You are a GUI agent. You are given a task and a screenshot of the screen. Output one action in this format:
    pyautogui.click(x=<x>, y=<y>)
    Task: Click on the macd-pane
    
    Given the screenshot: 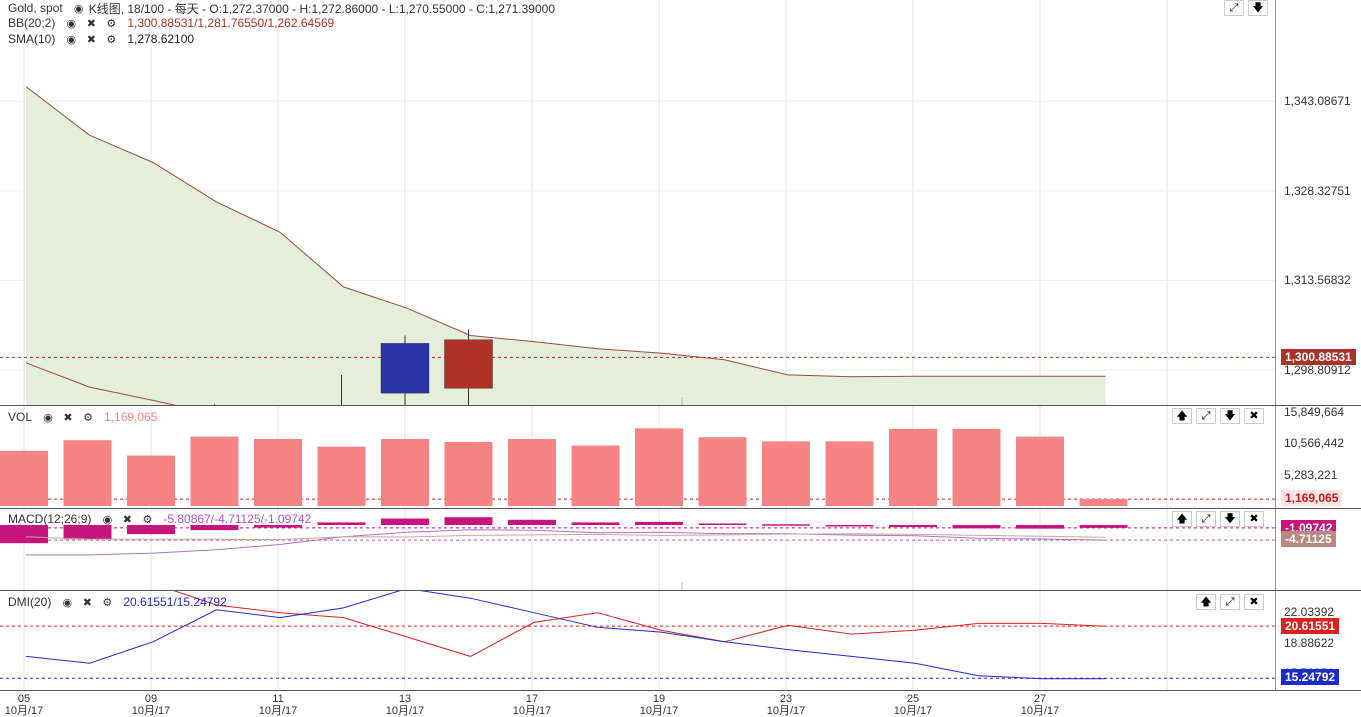 What is the action you would take?
    pyautogui.click(x=637, y=549)
    